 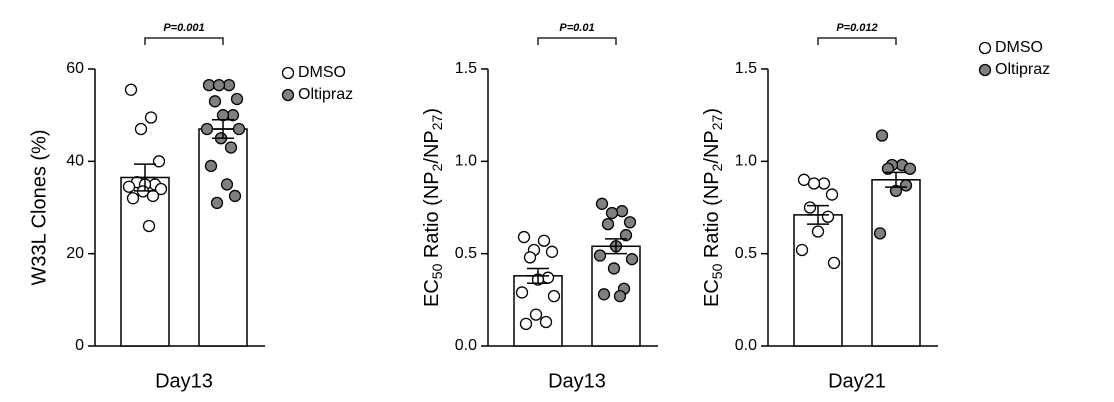 What do you see at coordinates (183, 28) in the screenshot?
I see `p-value: P=0.001` at bounding box center [183, 28].